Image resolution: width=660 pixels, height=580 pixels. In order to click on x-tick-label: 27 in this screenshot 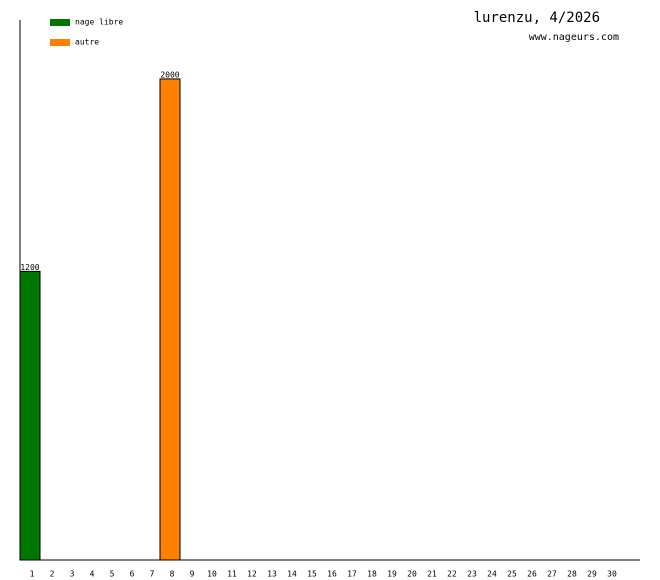, I will do `click(552, 574)`.